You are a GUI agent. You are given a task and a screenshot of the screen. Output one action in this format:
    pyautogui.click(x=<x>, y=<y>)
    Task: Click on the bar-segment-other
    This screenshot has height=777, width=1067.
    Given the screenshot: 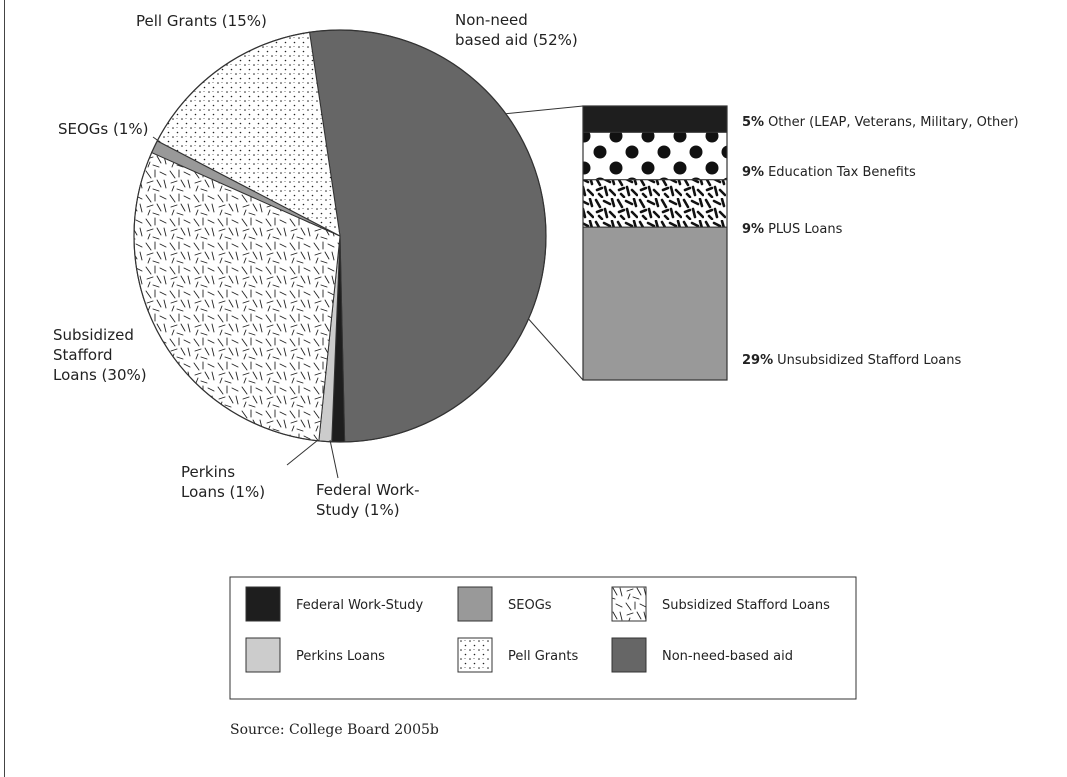 What is the action you would take?
    pyautogui.click(x=655, y=119)
    